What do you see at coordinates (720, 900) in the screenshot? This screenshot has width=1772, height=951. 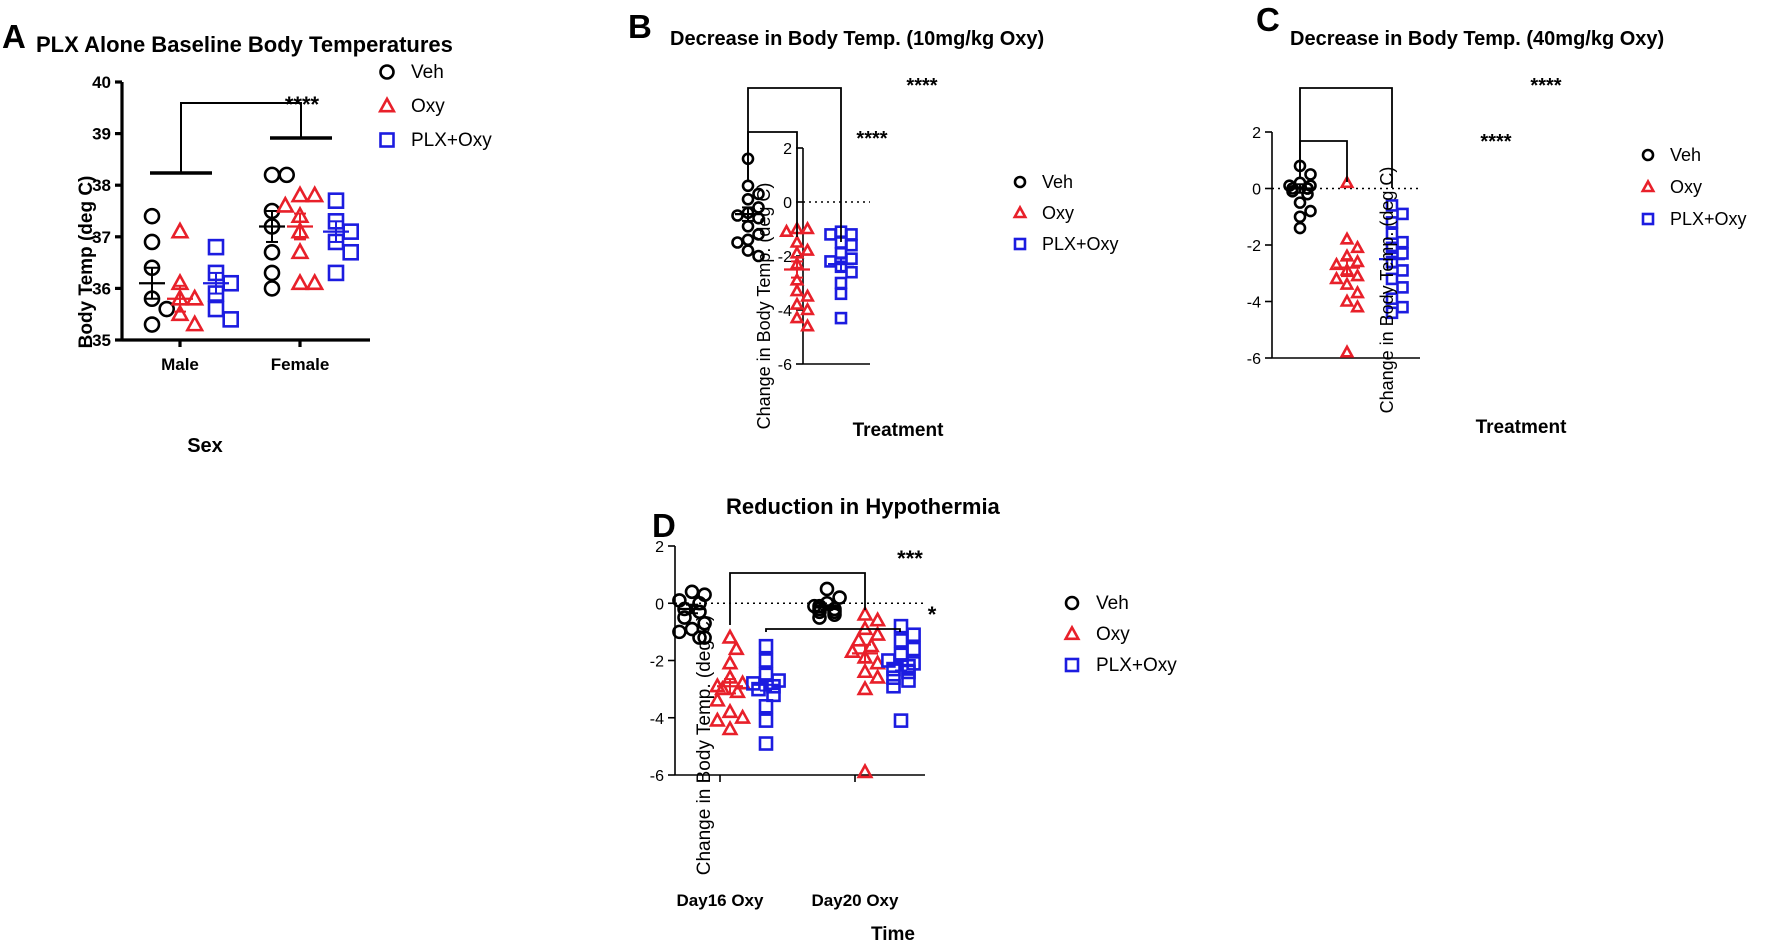 I see `x-tick-label: Day16 Oxy` at bounding box center [720, 900].